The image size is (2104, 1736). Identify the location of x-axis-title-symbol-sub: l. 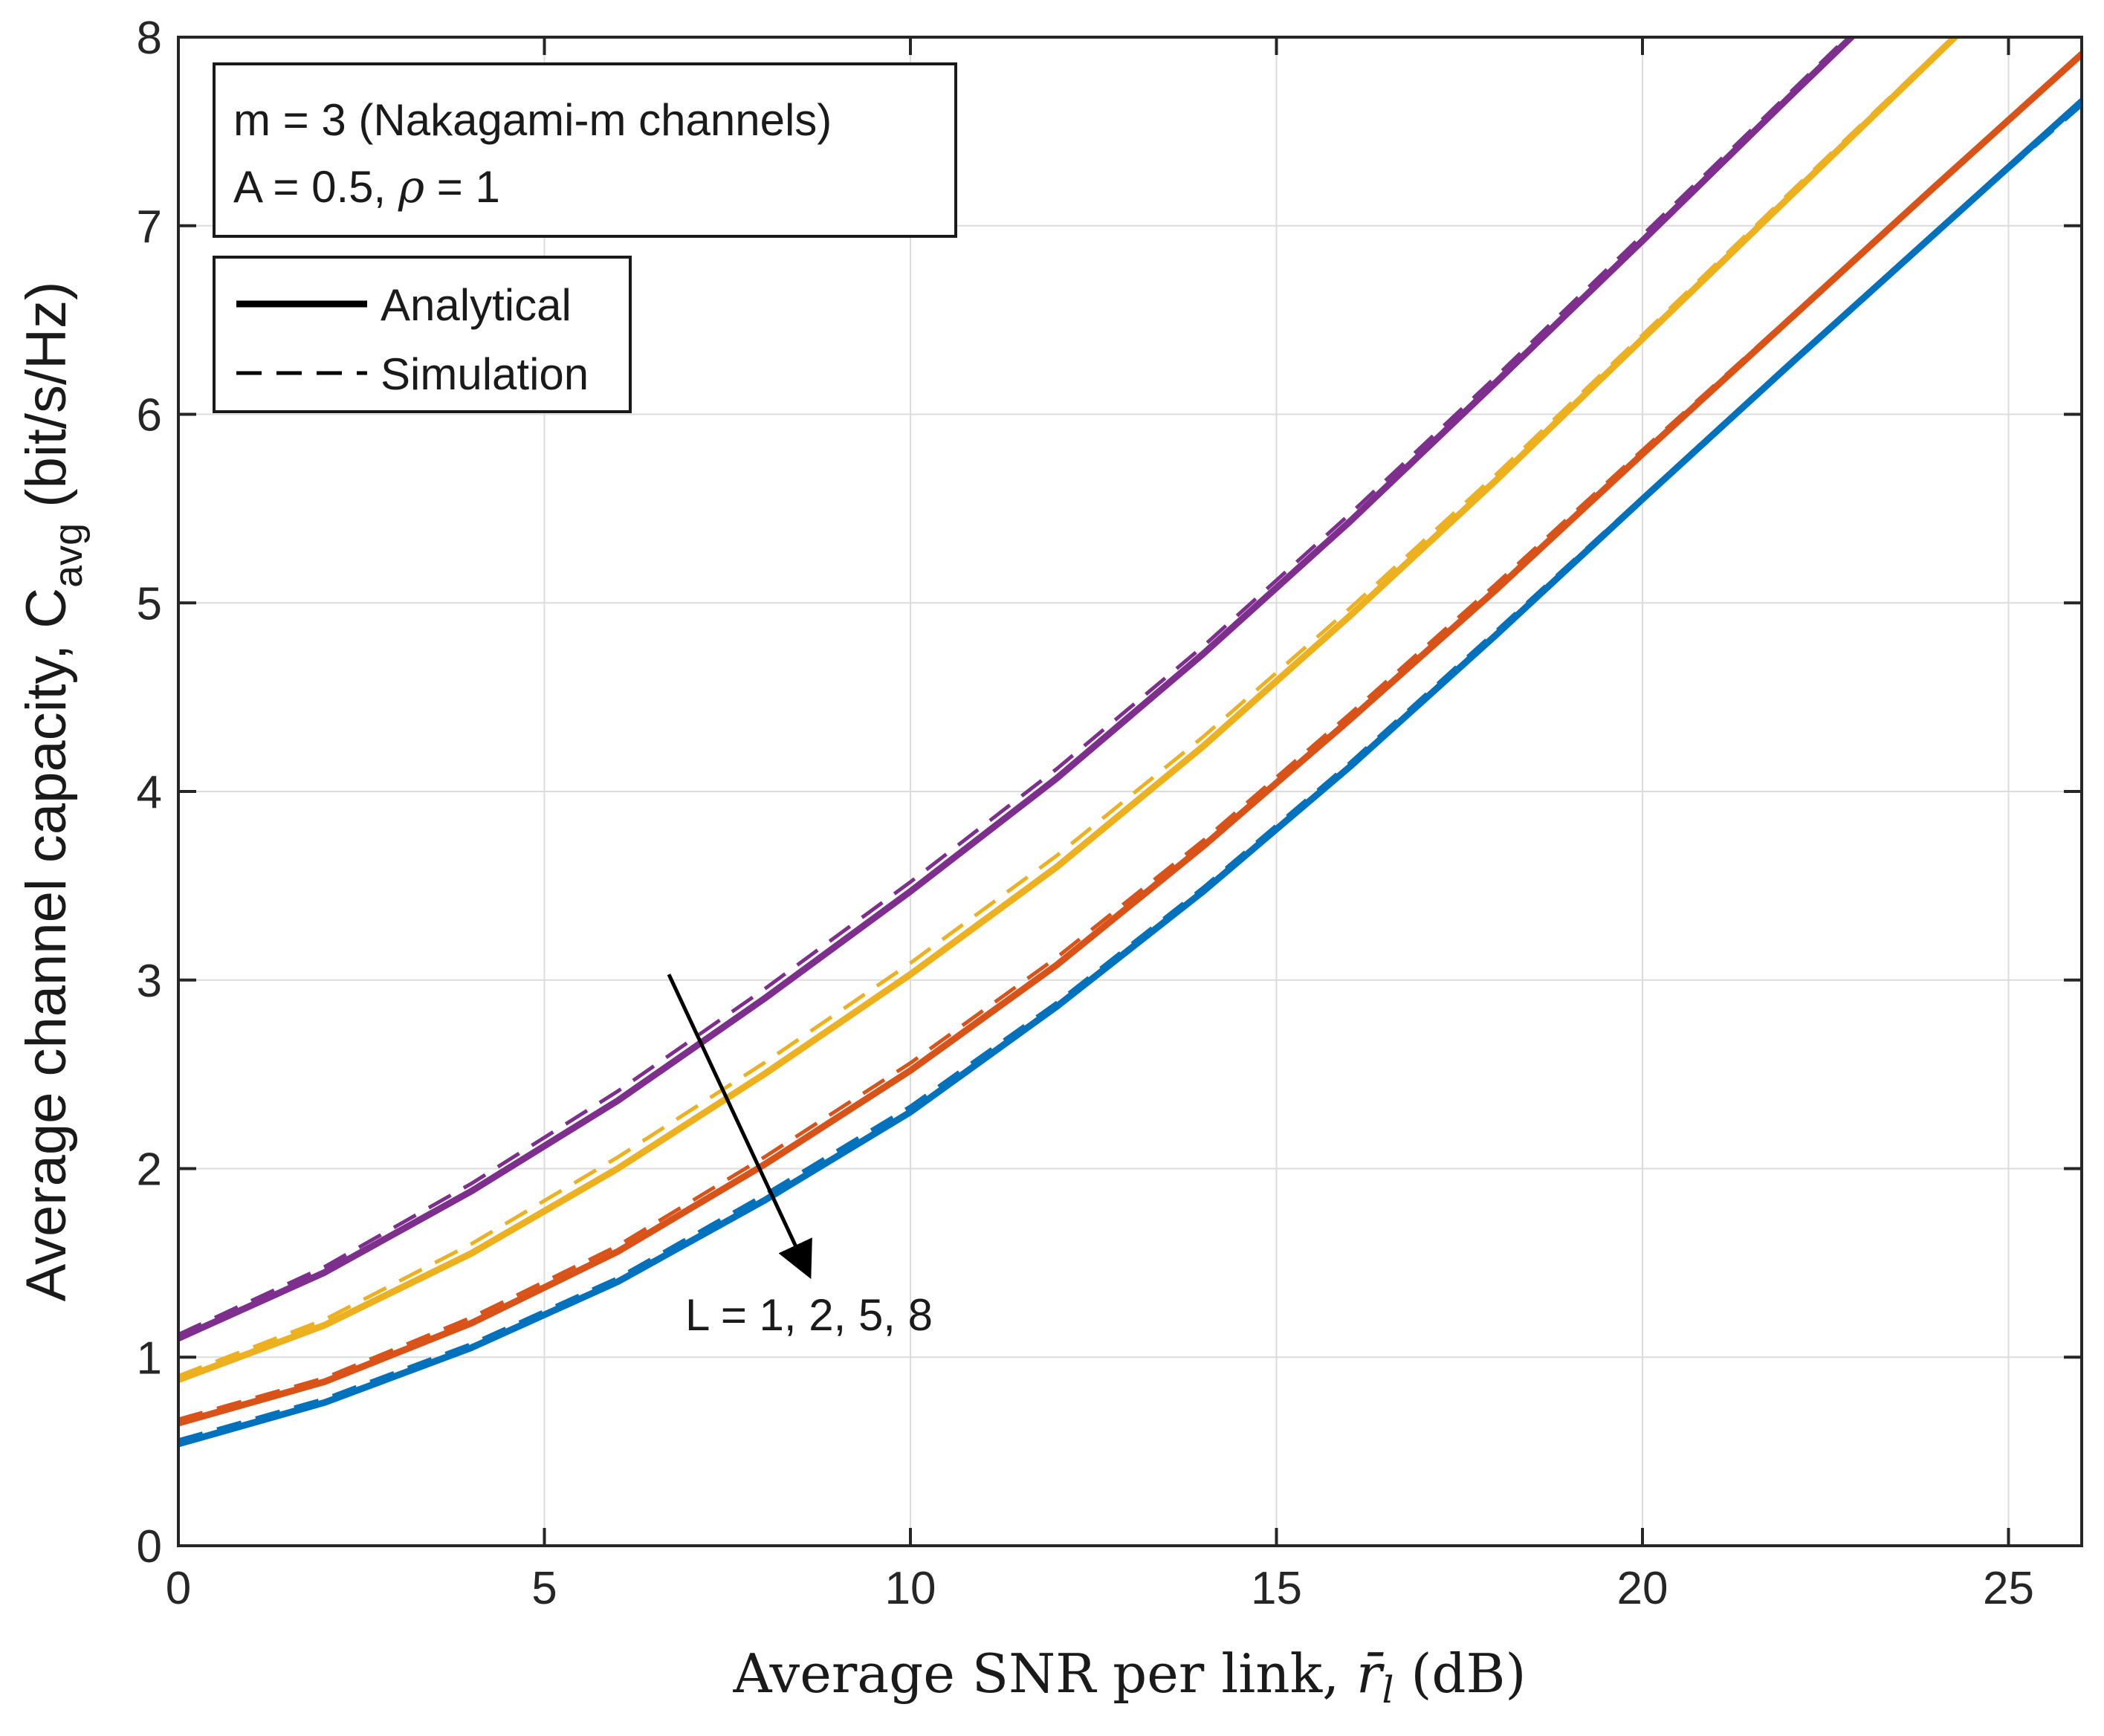
(1388, 1689).